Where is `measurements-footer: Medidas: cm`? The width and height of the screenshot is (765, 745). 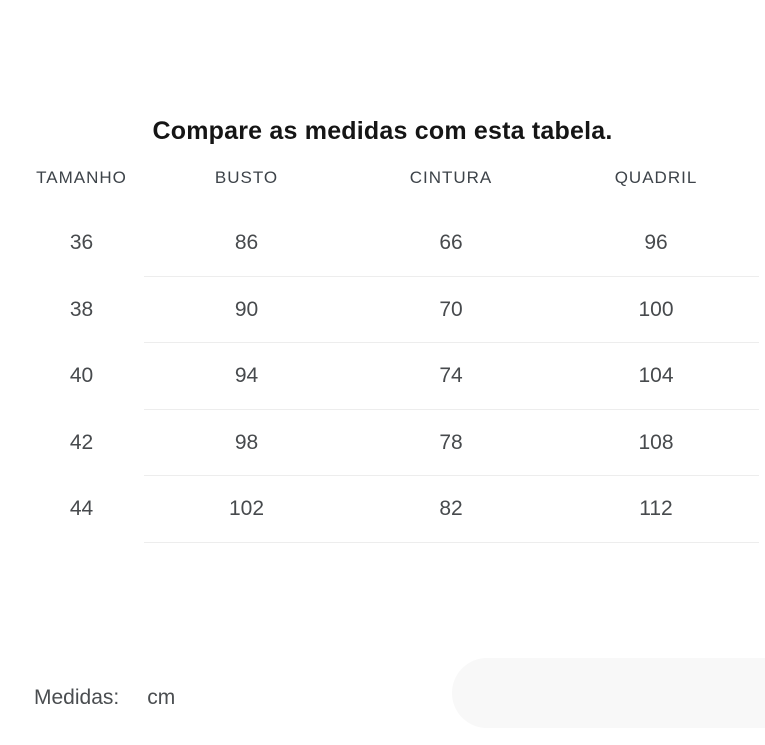 measurements-footer: Medidas: cm is located at coordinates (104, 698).